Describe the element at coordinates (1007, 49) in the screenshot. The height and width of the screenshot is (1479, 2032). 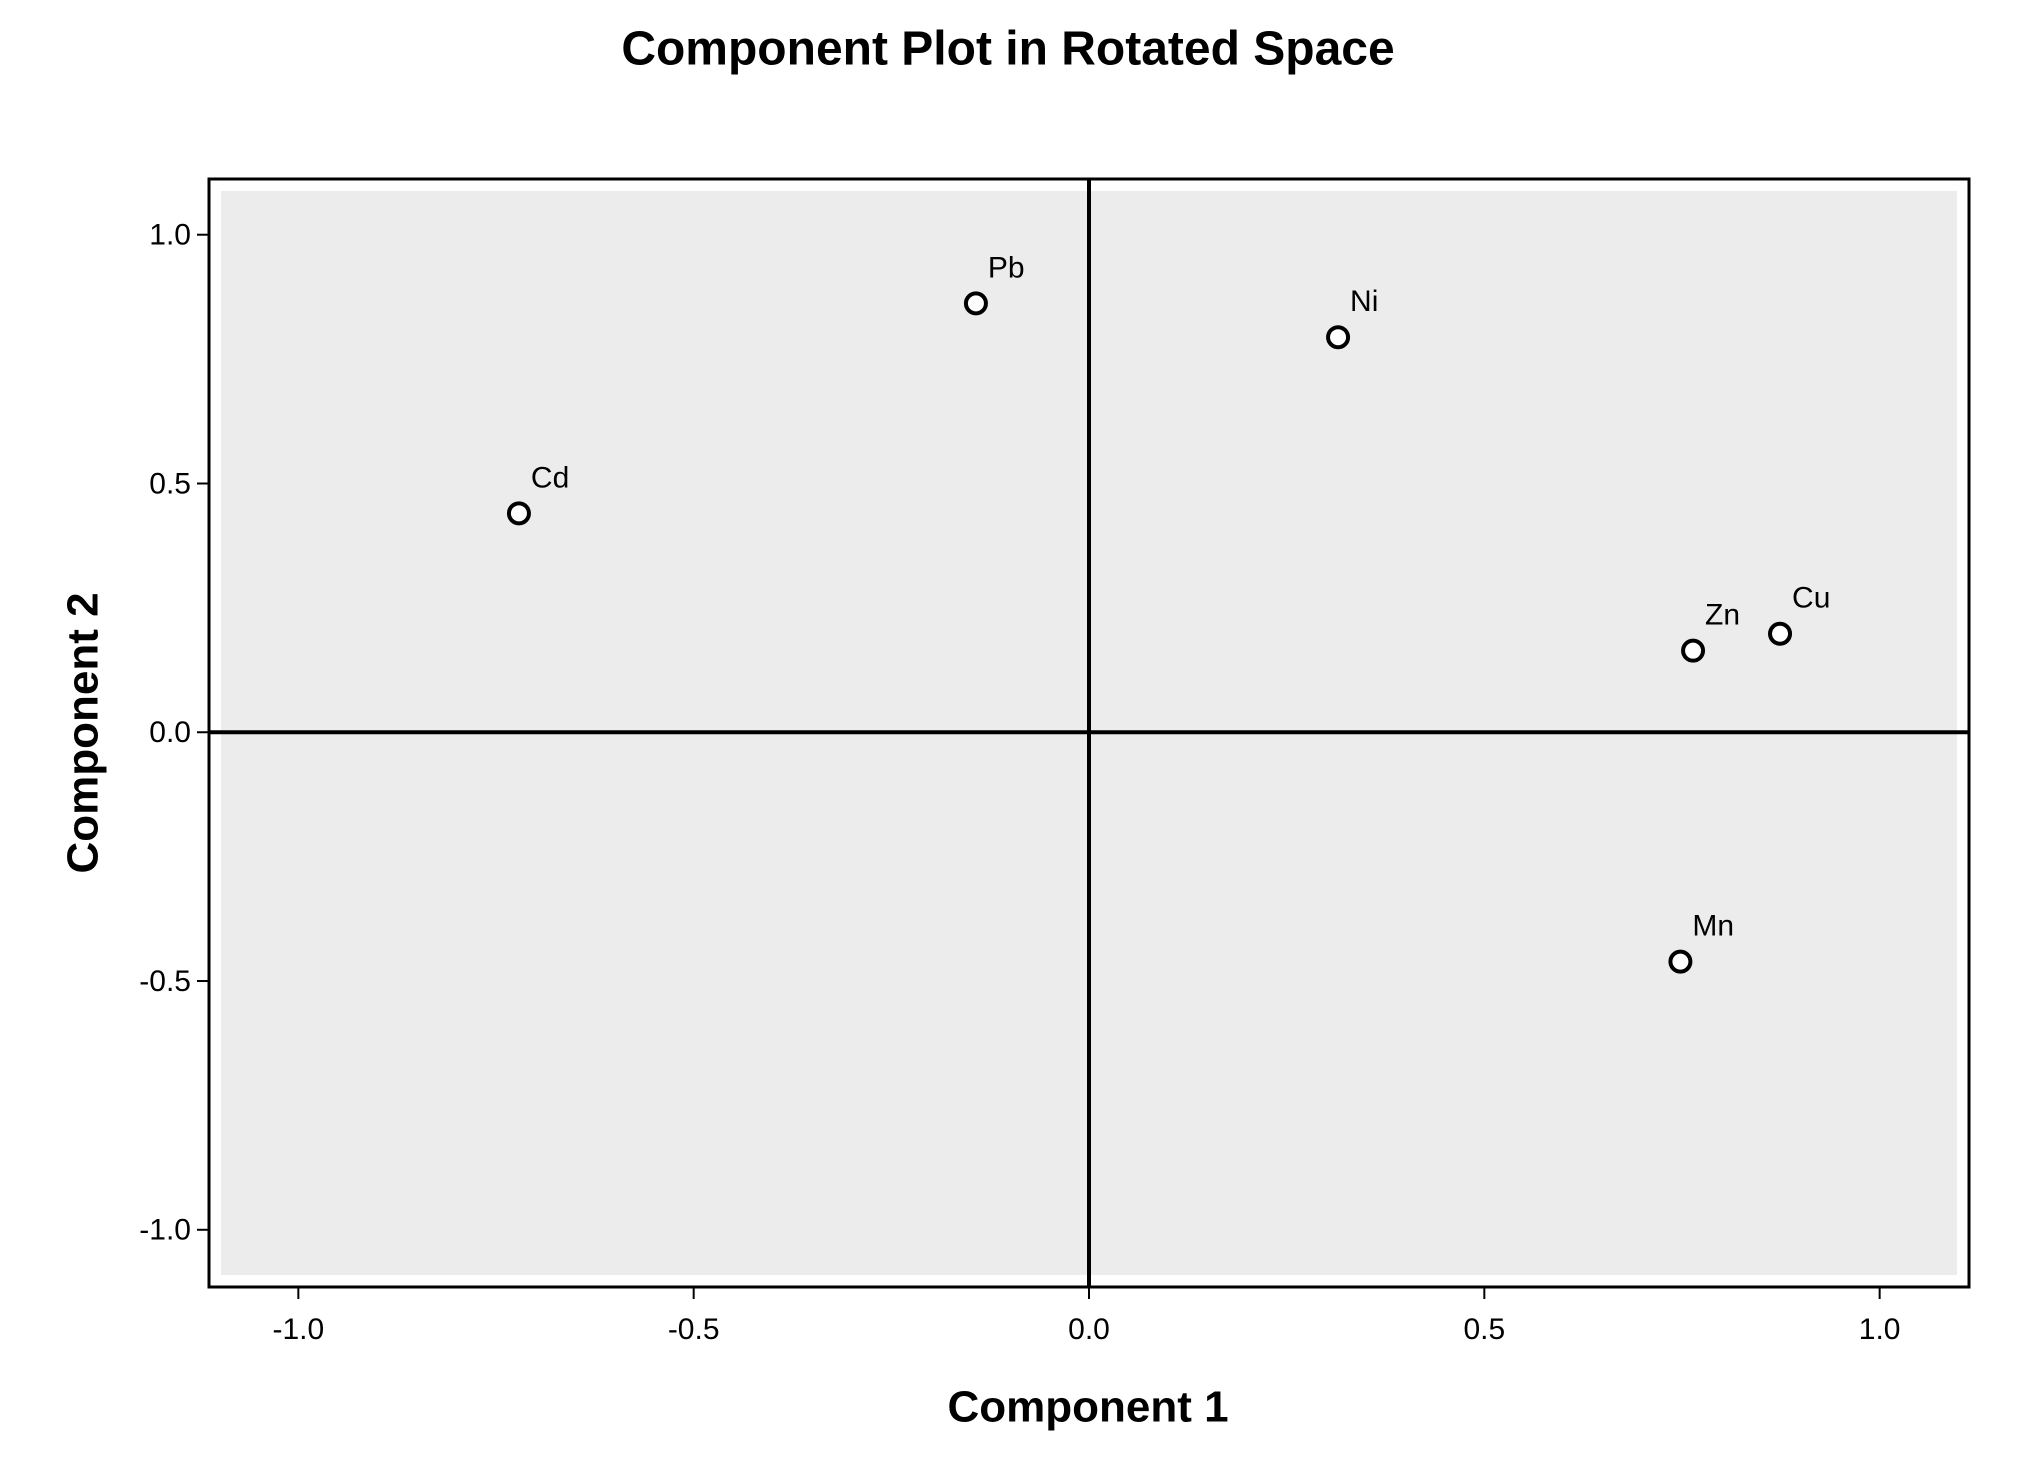
I see `chart-title: Component Plot in Rotated Space` at that location.